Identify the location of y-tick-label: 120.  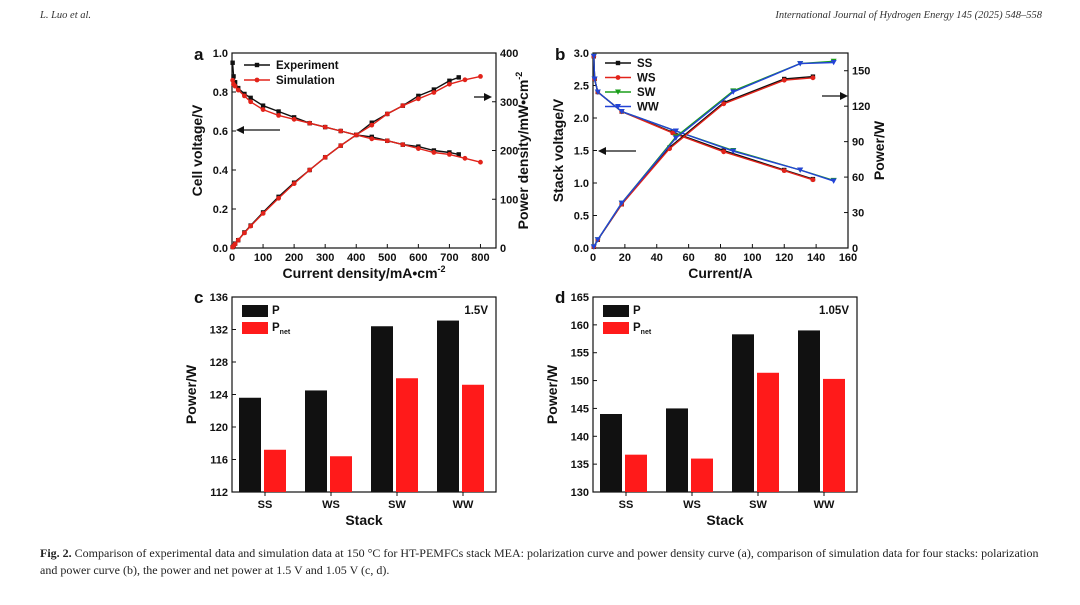
(219, 428).